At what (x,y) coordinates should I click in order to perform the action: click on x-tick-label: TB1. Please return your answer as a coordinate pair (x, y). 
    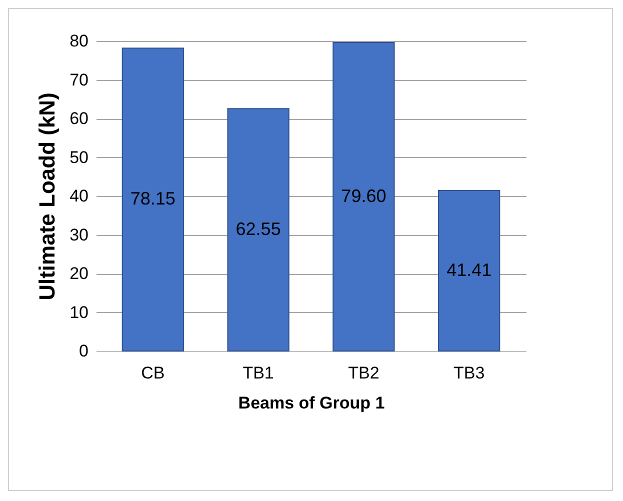
    Looking at the image, I should click on (258, 373).